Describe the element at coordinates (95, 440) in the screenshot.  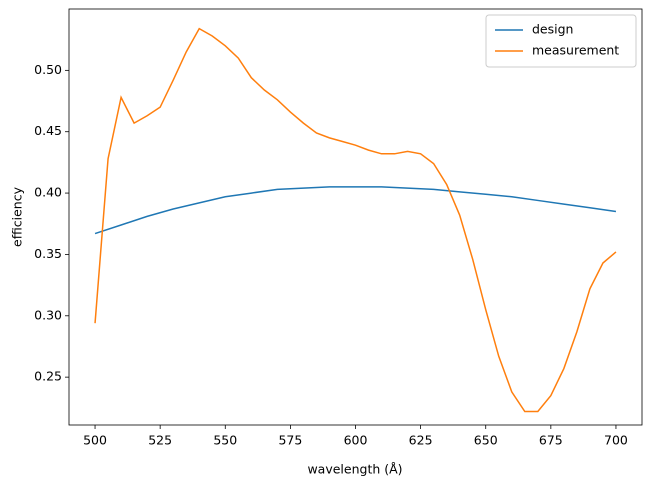
I see `x-tick-label: 500` at that location.